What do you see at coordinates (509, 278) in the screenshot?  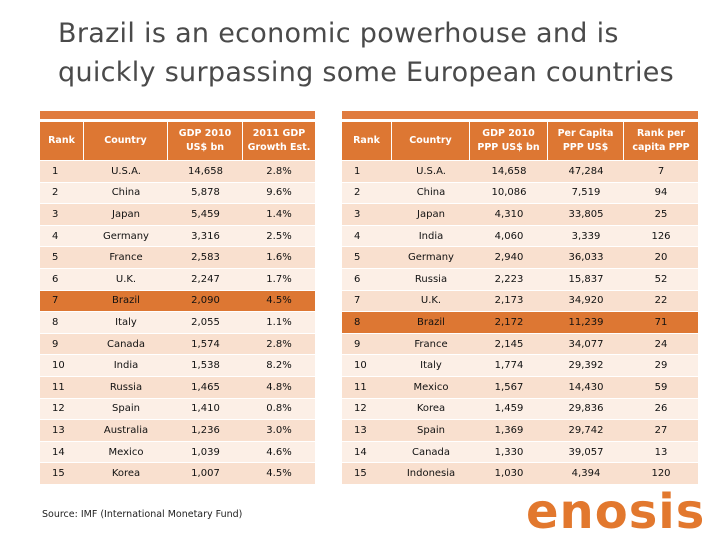 I see `value-cell: 2,223` at bounding box center [509, 278].